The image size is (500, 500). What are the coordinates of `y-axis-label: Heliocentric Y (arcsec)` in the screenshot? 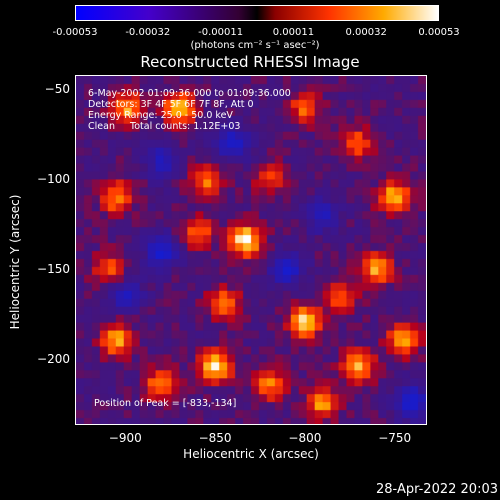 It's located at (15, 262).